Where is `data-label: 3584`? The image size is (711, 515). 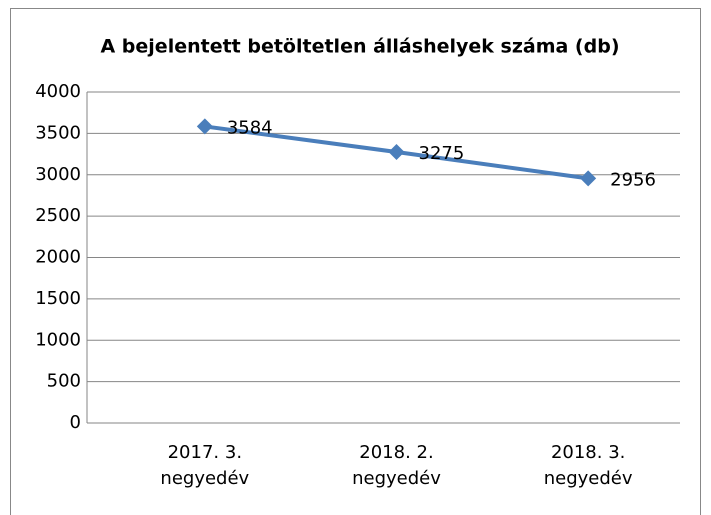
data-label: 3584 is located at coordinates (250, 127).